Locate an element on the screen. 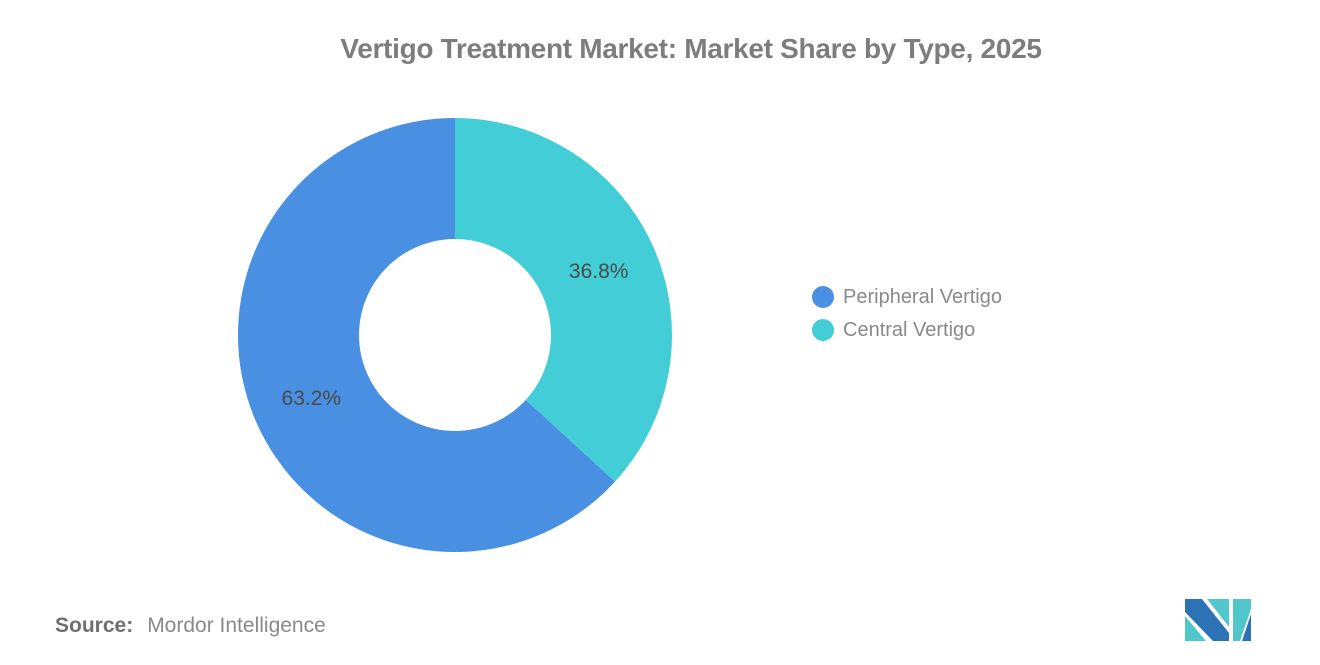 The image size is (1320, 665). mordor-intelligence-logo is located at coordinates (1218, 620).